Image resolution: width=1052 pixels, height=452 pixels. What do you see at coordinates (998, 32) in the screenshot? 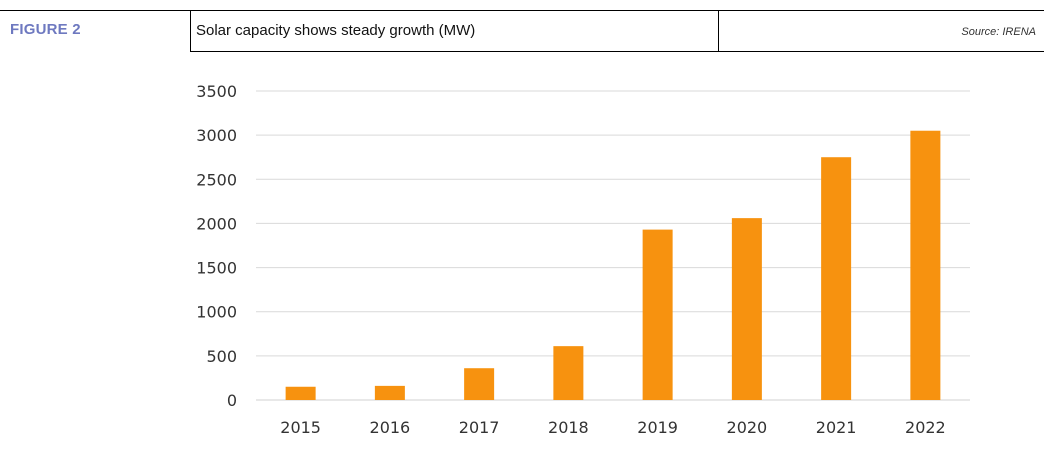
I see `figure-source: Source: IRENA` at bounding box center [998, 32].